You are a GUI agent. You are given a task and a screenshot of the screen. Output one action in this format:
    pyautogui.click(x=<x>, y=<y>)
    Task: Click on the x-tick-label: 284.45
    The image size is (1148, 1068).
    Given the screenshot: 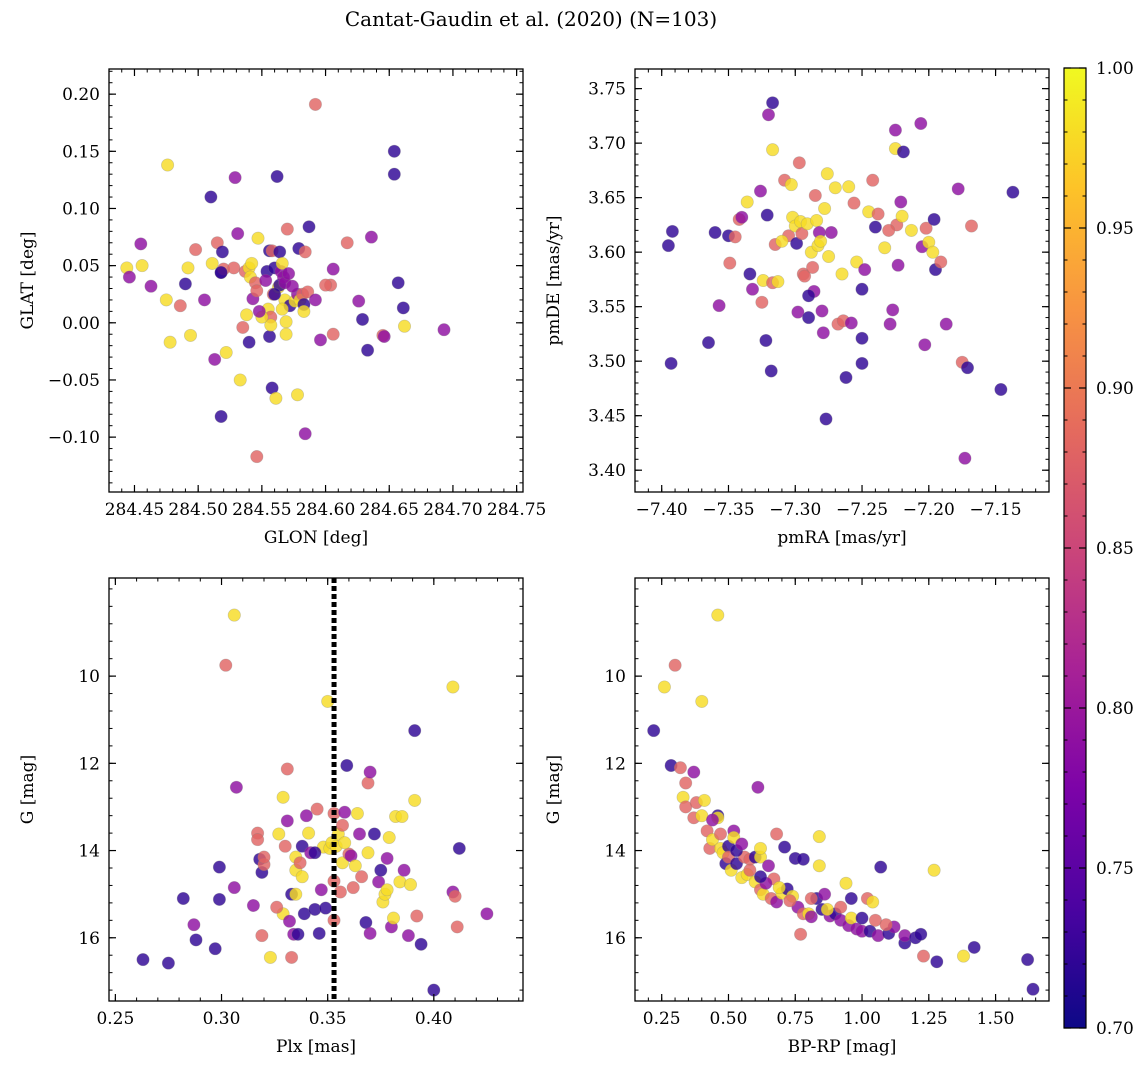 What is the action you would take?
    pyautogui.click(x=134, y=510)
    